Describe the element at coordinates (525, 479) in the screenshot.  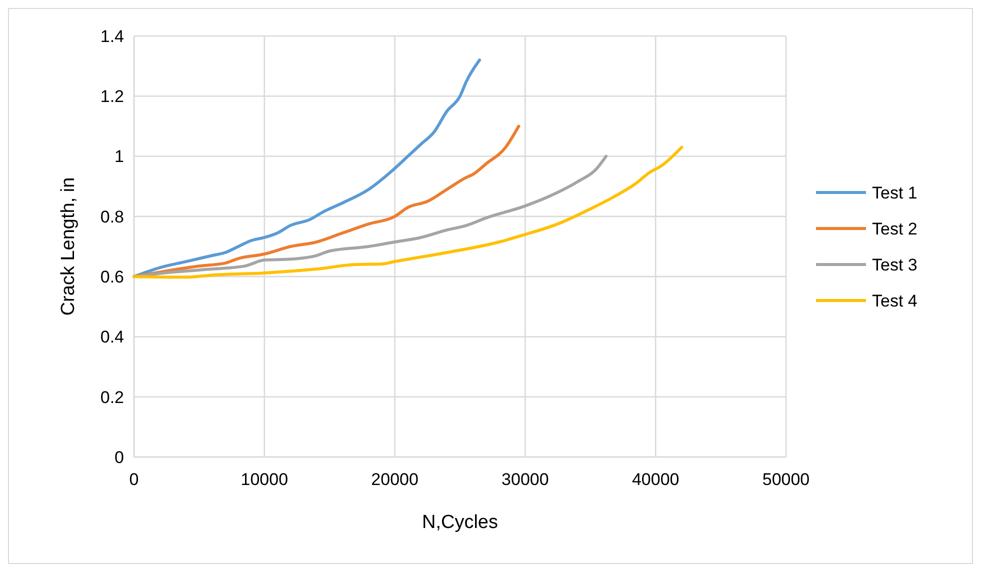
I see `x-tick-label: 30000` at that location.